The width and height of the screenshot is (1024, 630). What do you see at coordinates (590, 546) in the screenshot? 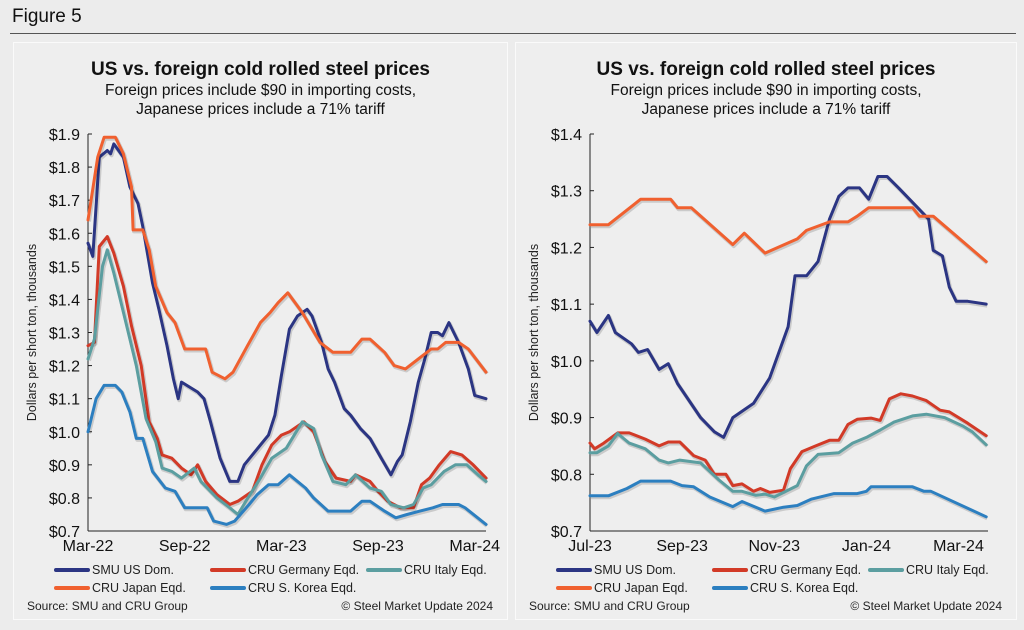
I see `x-tick-label: Jul-23` at bounding box center [590, 546].